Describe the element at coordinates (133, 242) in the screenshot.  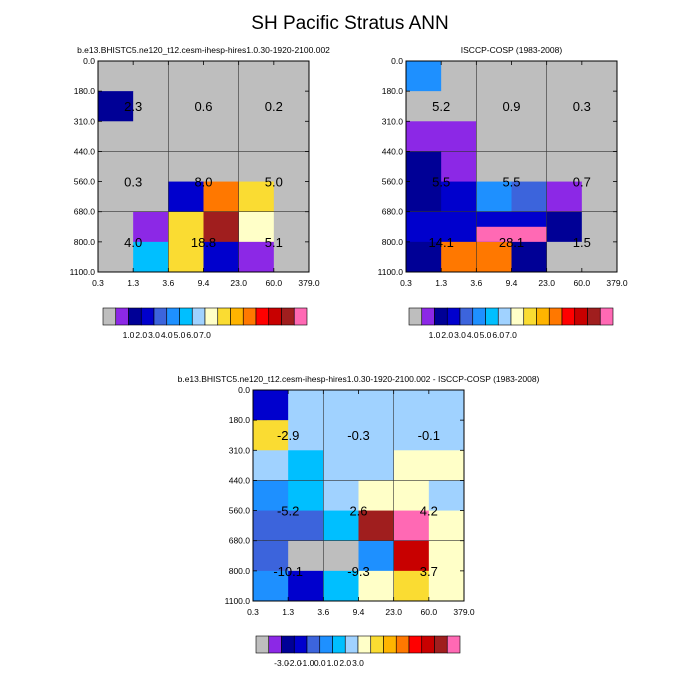
I see `region-value-label: 4.0` at that location.